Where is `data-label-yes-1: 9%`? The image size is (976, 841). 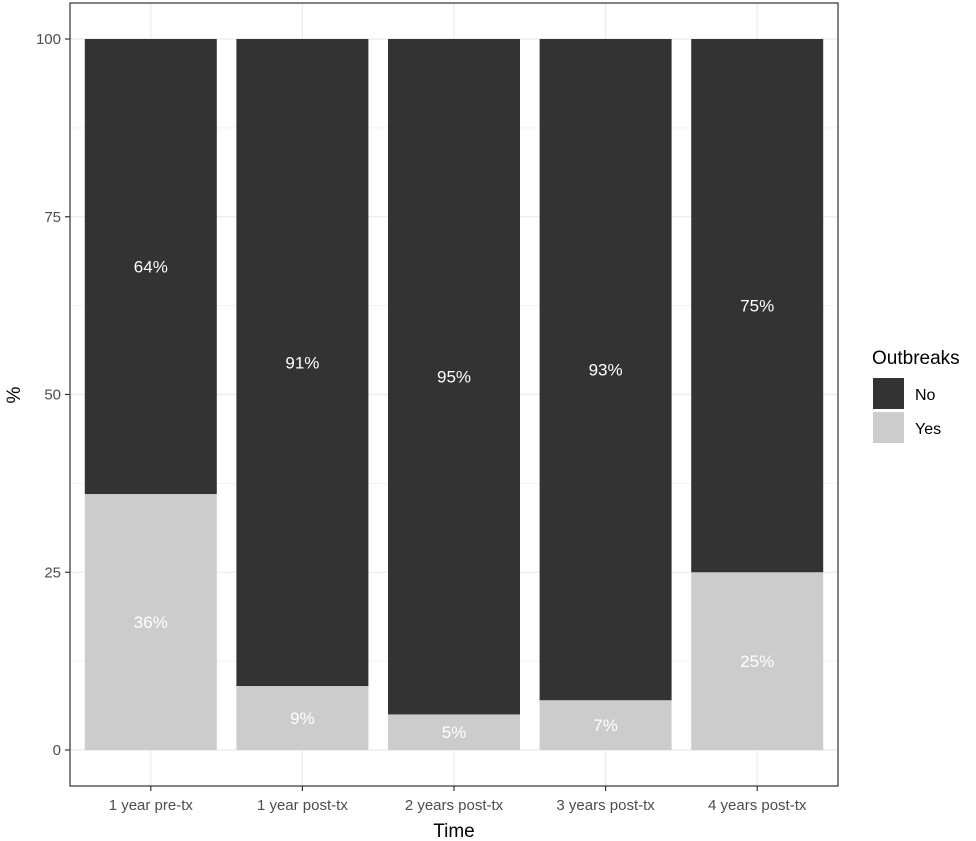
data-label-yes-1: 9% is located at coordinates (302, 718).